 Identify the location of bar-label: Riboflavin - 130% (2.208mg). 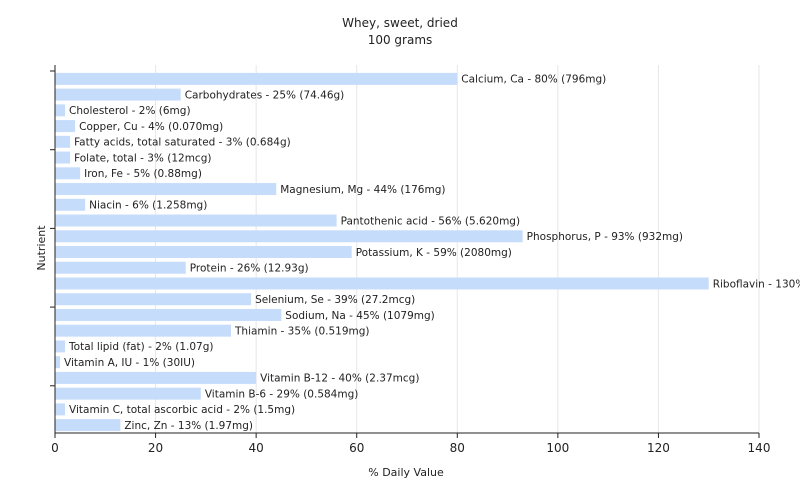
(756, 284).